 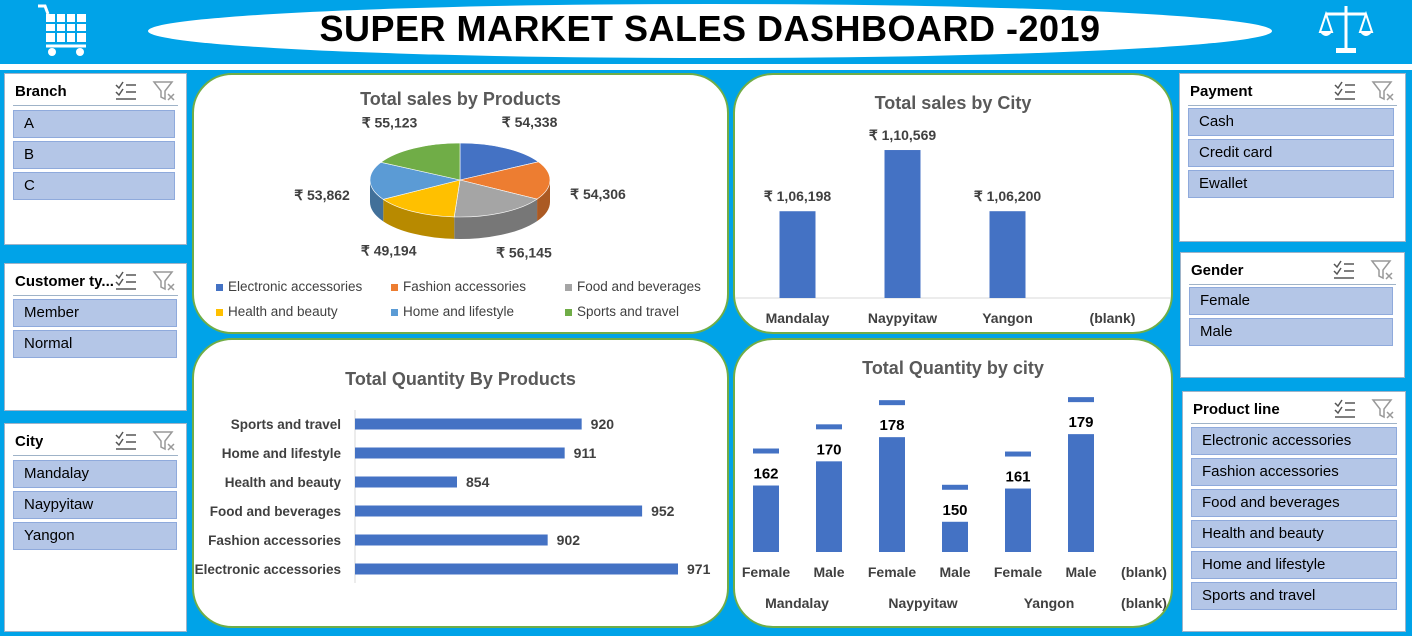 What do you see at coordinates (95, 536) in the screenshot?
I see `slicer-item-yangon: Yangon` at bounding box center [95, 536].